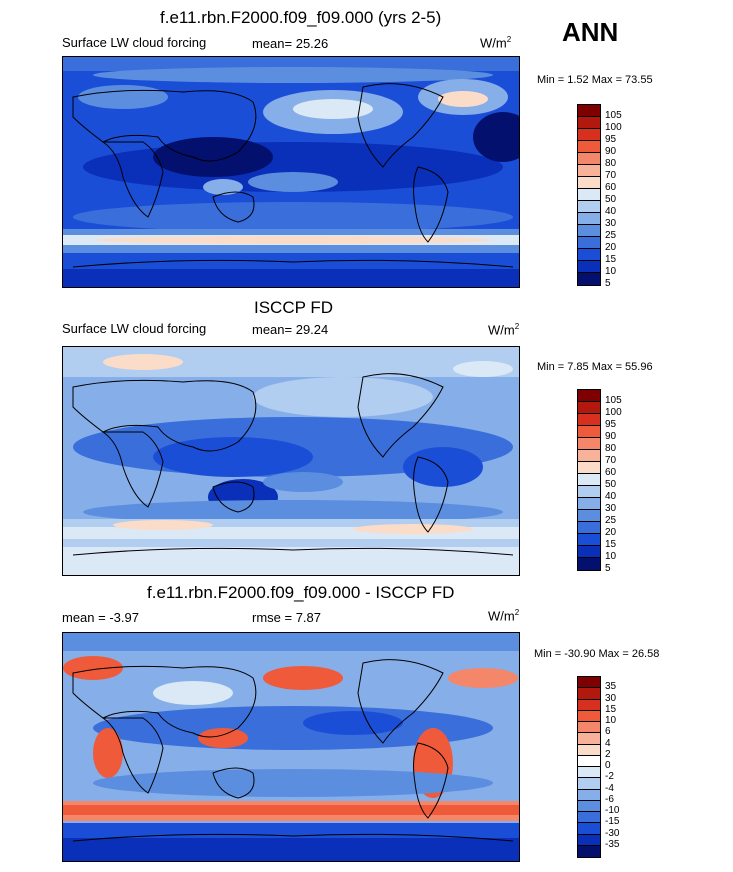 Image resolution: width=733 pixels, height=872 pixels. What do you see at coordinates (611, 687) in the screenshot?
I see `colorbar-label: 35` at bounding box center [611, 687].